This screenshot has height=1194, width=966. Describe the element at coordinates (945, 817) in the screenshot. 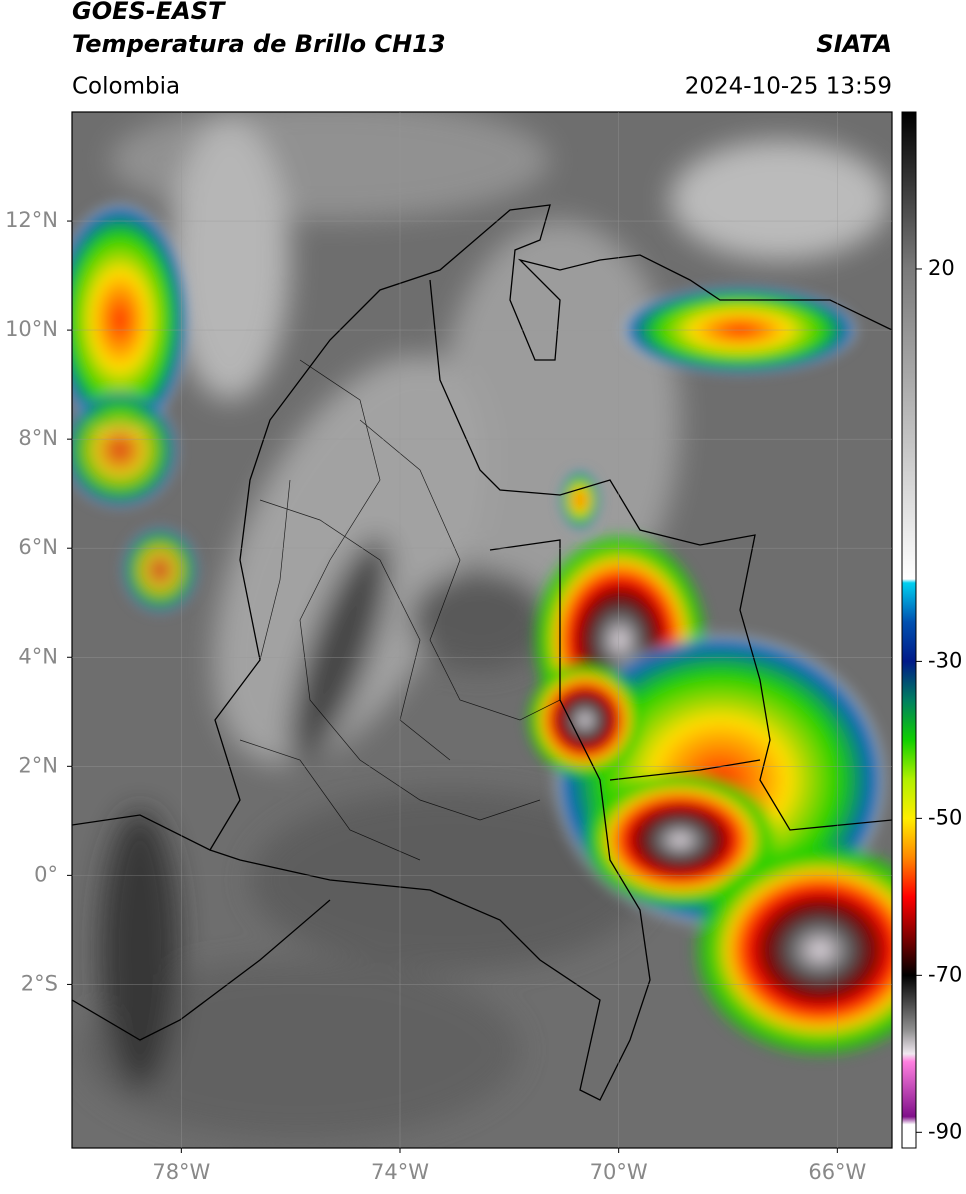

I see `colorbar-tick-label: -50` at that location.